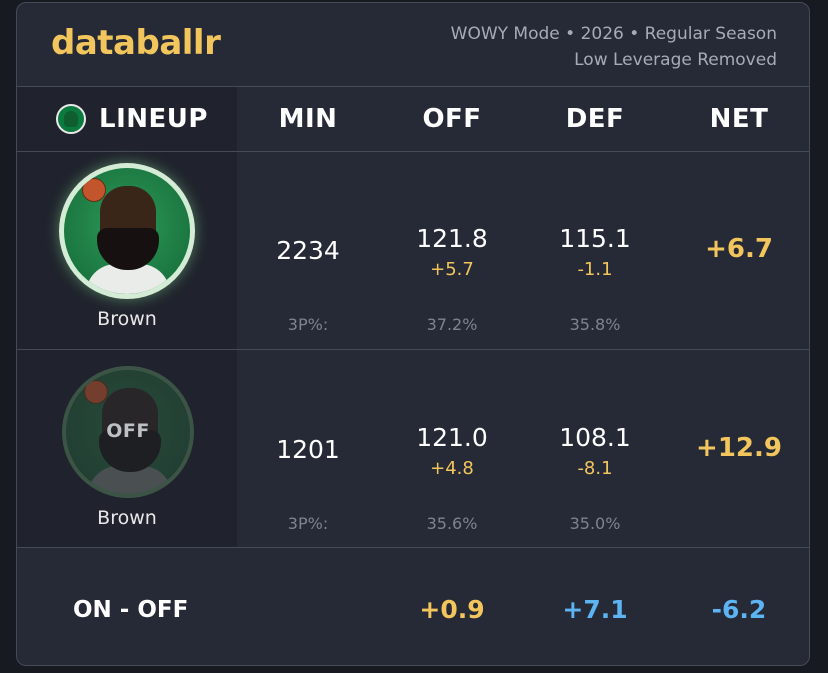 The width and height of the screenshot is (828, 673). Describe the element at coordinates (308, 324) in the screenshot. I see `row-on-3p-label: 3P%:` at that location.